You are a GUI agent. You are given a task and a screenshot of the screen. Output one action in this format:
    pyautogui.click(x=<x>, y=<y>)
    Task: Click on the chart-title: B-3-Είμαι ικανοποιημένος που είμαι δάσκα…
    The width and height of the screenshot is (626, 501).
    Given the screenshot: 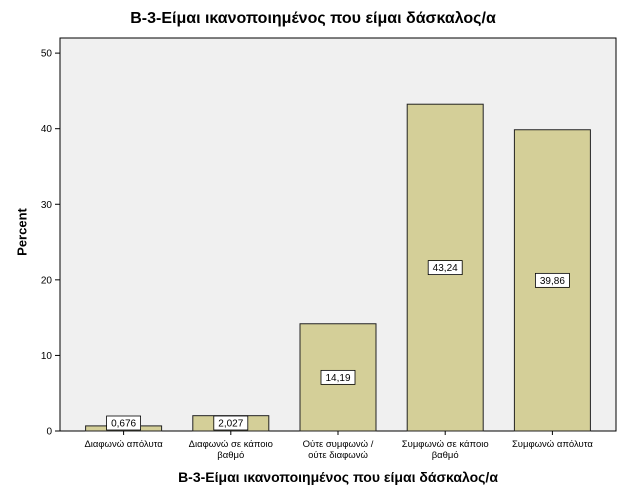 What is the action you would take?
    pyautogui.click(x=313, y=18)
    